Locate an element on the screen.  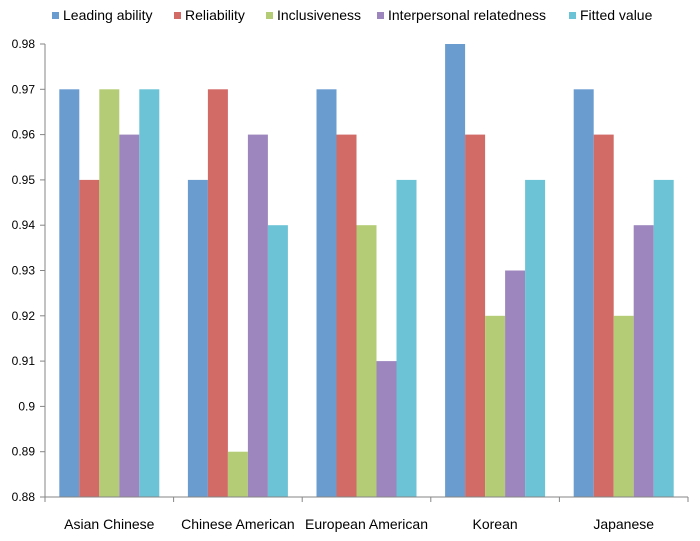
y-tick-label: 0.95 is located at coordinates (24, 180).